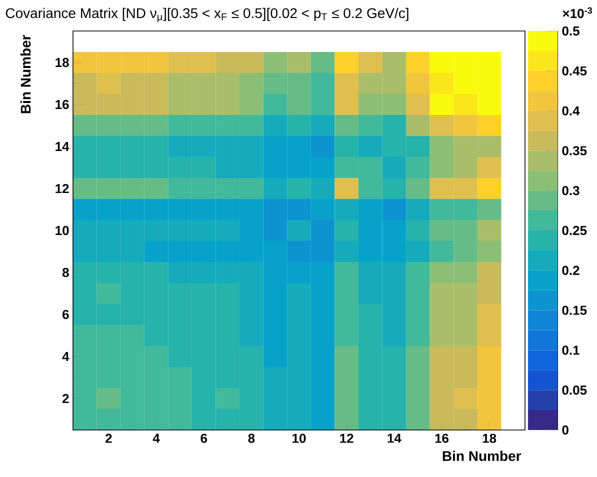 This screenshot has width=597, height=477. Describe the element at coordinates (156, 438) in the screenshot. I see `x-tick-label: 4` at that location.